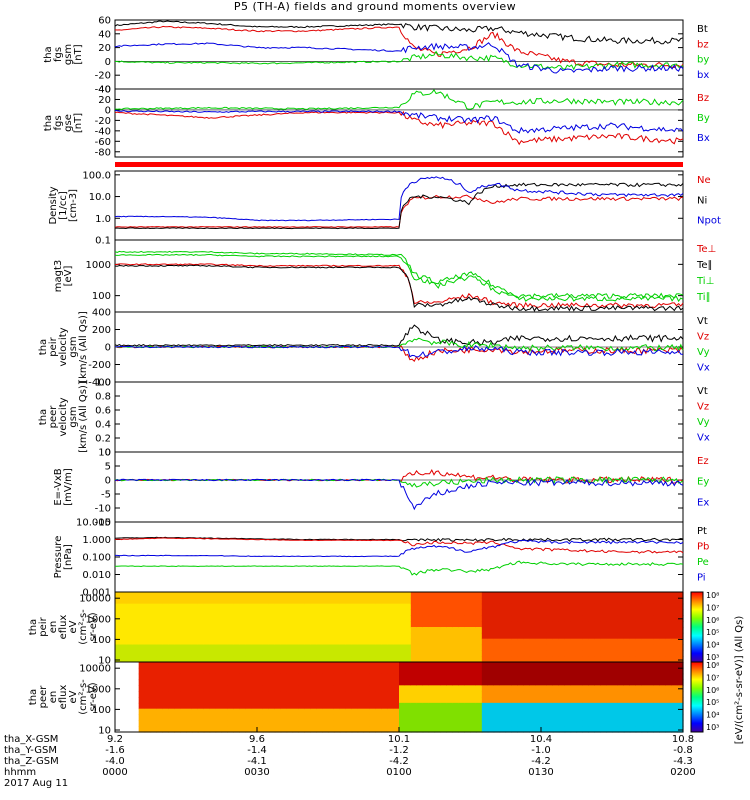  I want to click on y-tick-label: 0, so click(108, 348).